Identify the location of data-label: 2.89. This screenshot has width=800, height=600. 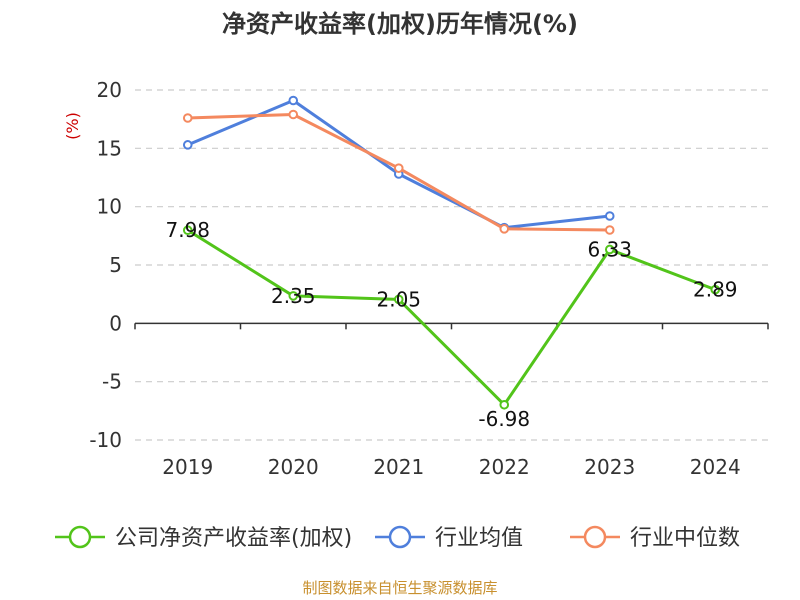
(715, 290).